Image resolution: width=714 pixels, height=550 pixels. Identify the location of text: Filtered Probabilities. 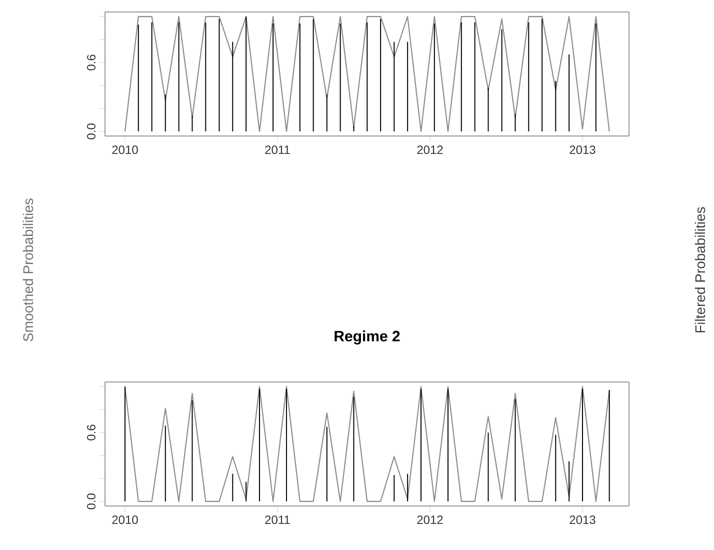
(700, 269).